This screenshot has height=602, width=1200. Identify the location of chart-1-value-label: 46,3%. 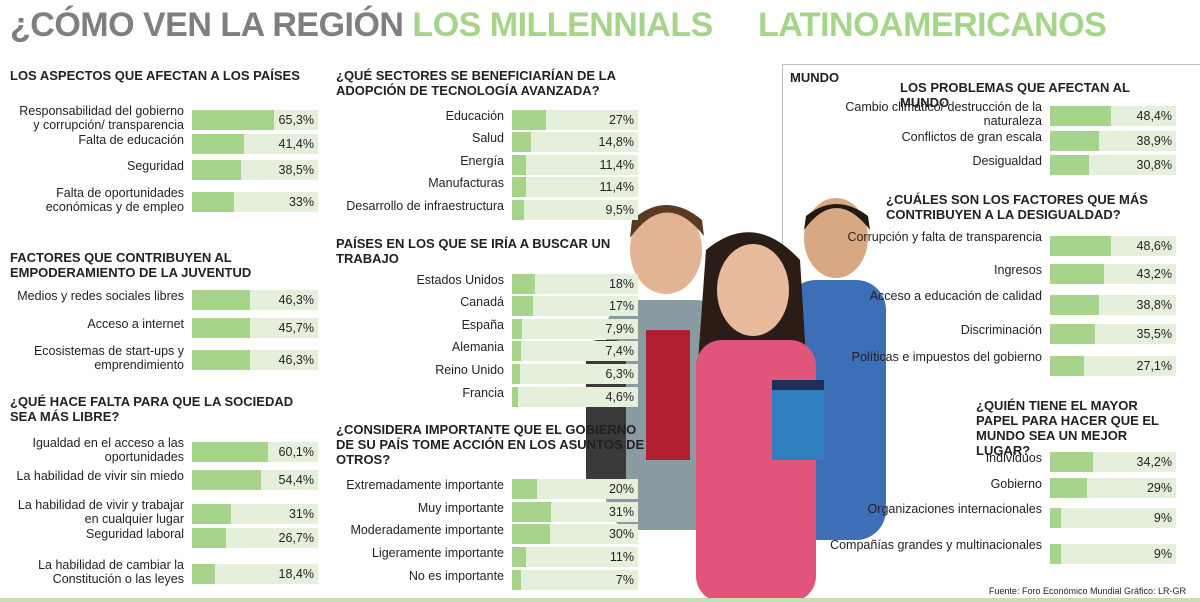
(296, 360).